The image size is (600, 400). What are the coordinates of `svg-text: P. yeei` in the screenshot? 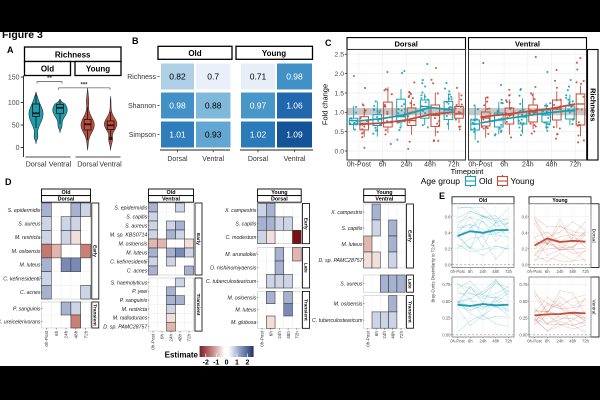 It's located at (140, 292).